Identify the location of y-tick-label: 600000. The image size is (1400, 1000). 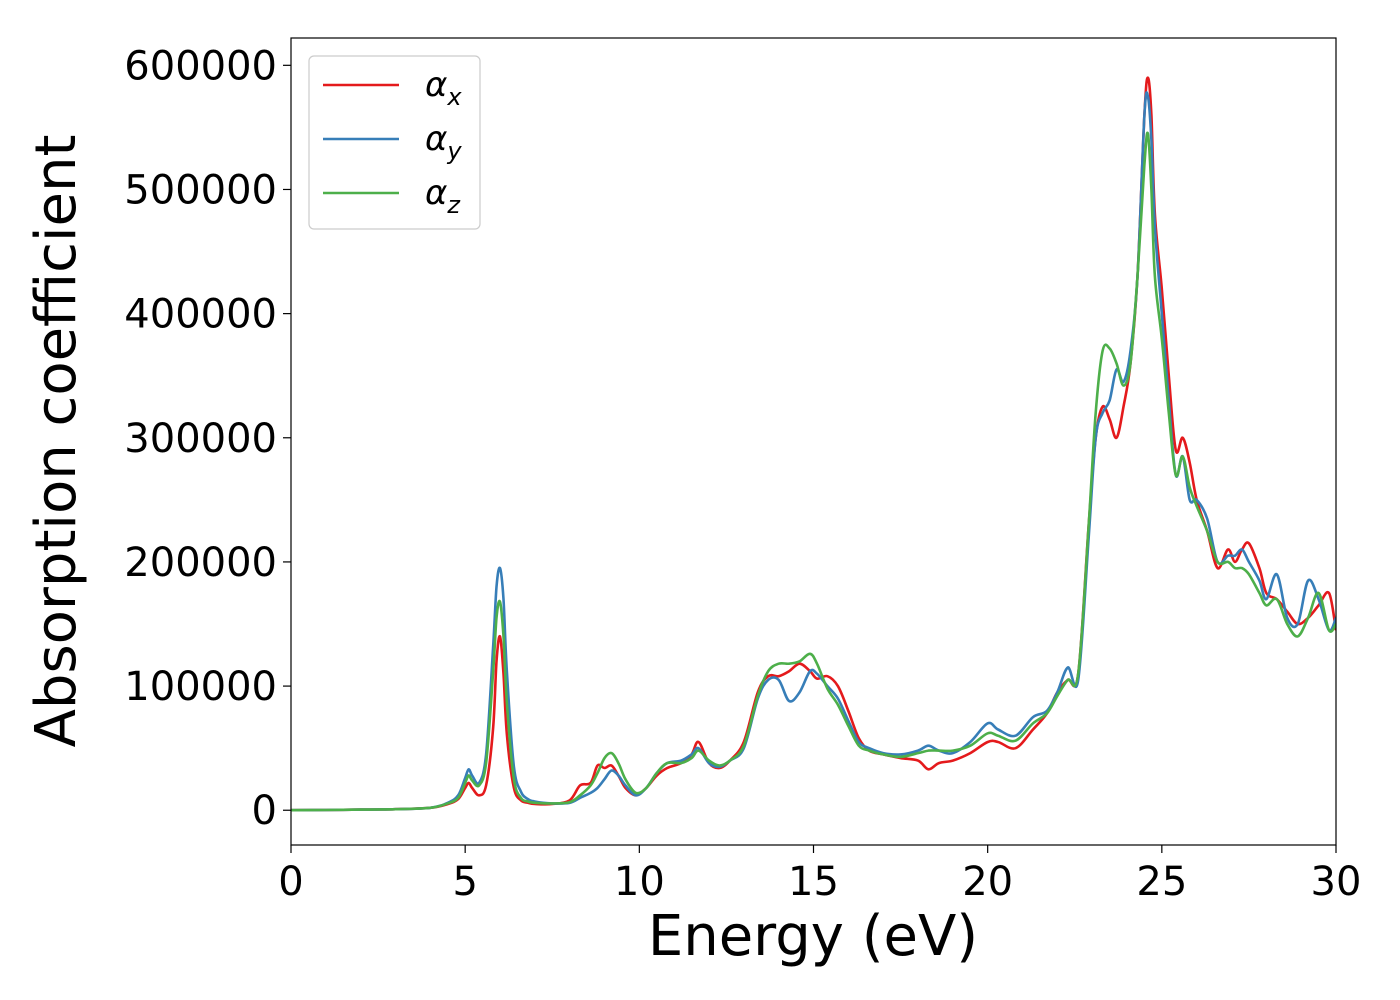
(200, 66).